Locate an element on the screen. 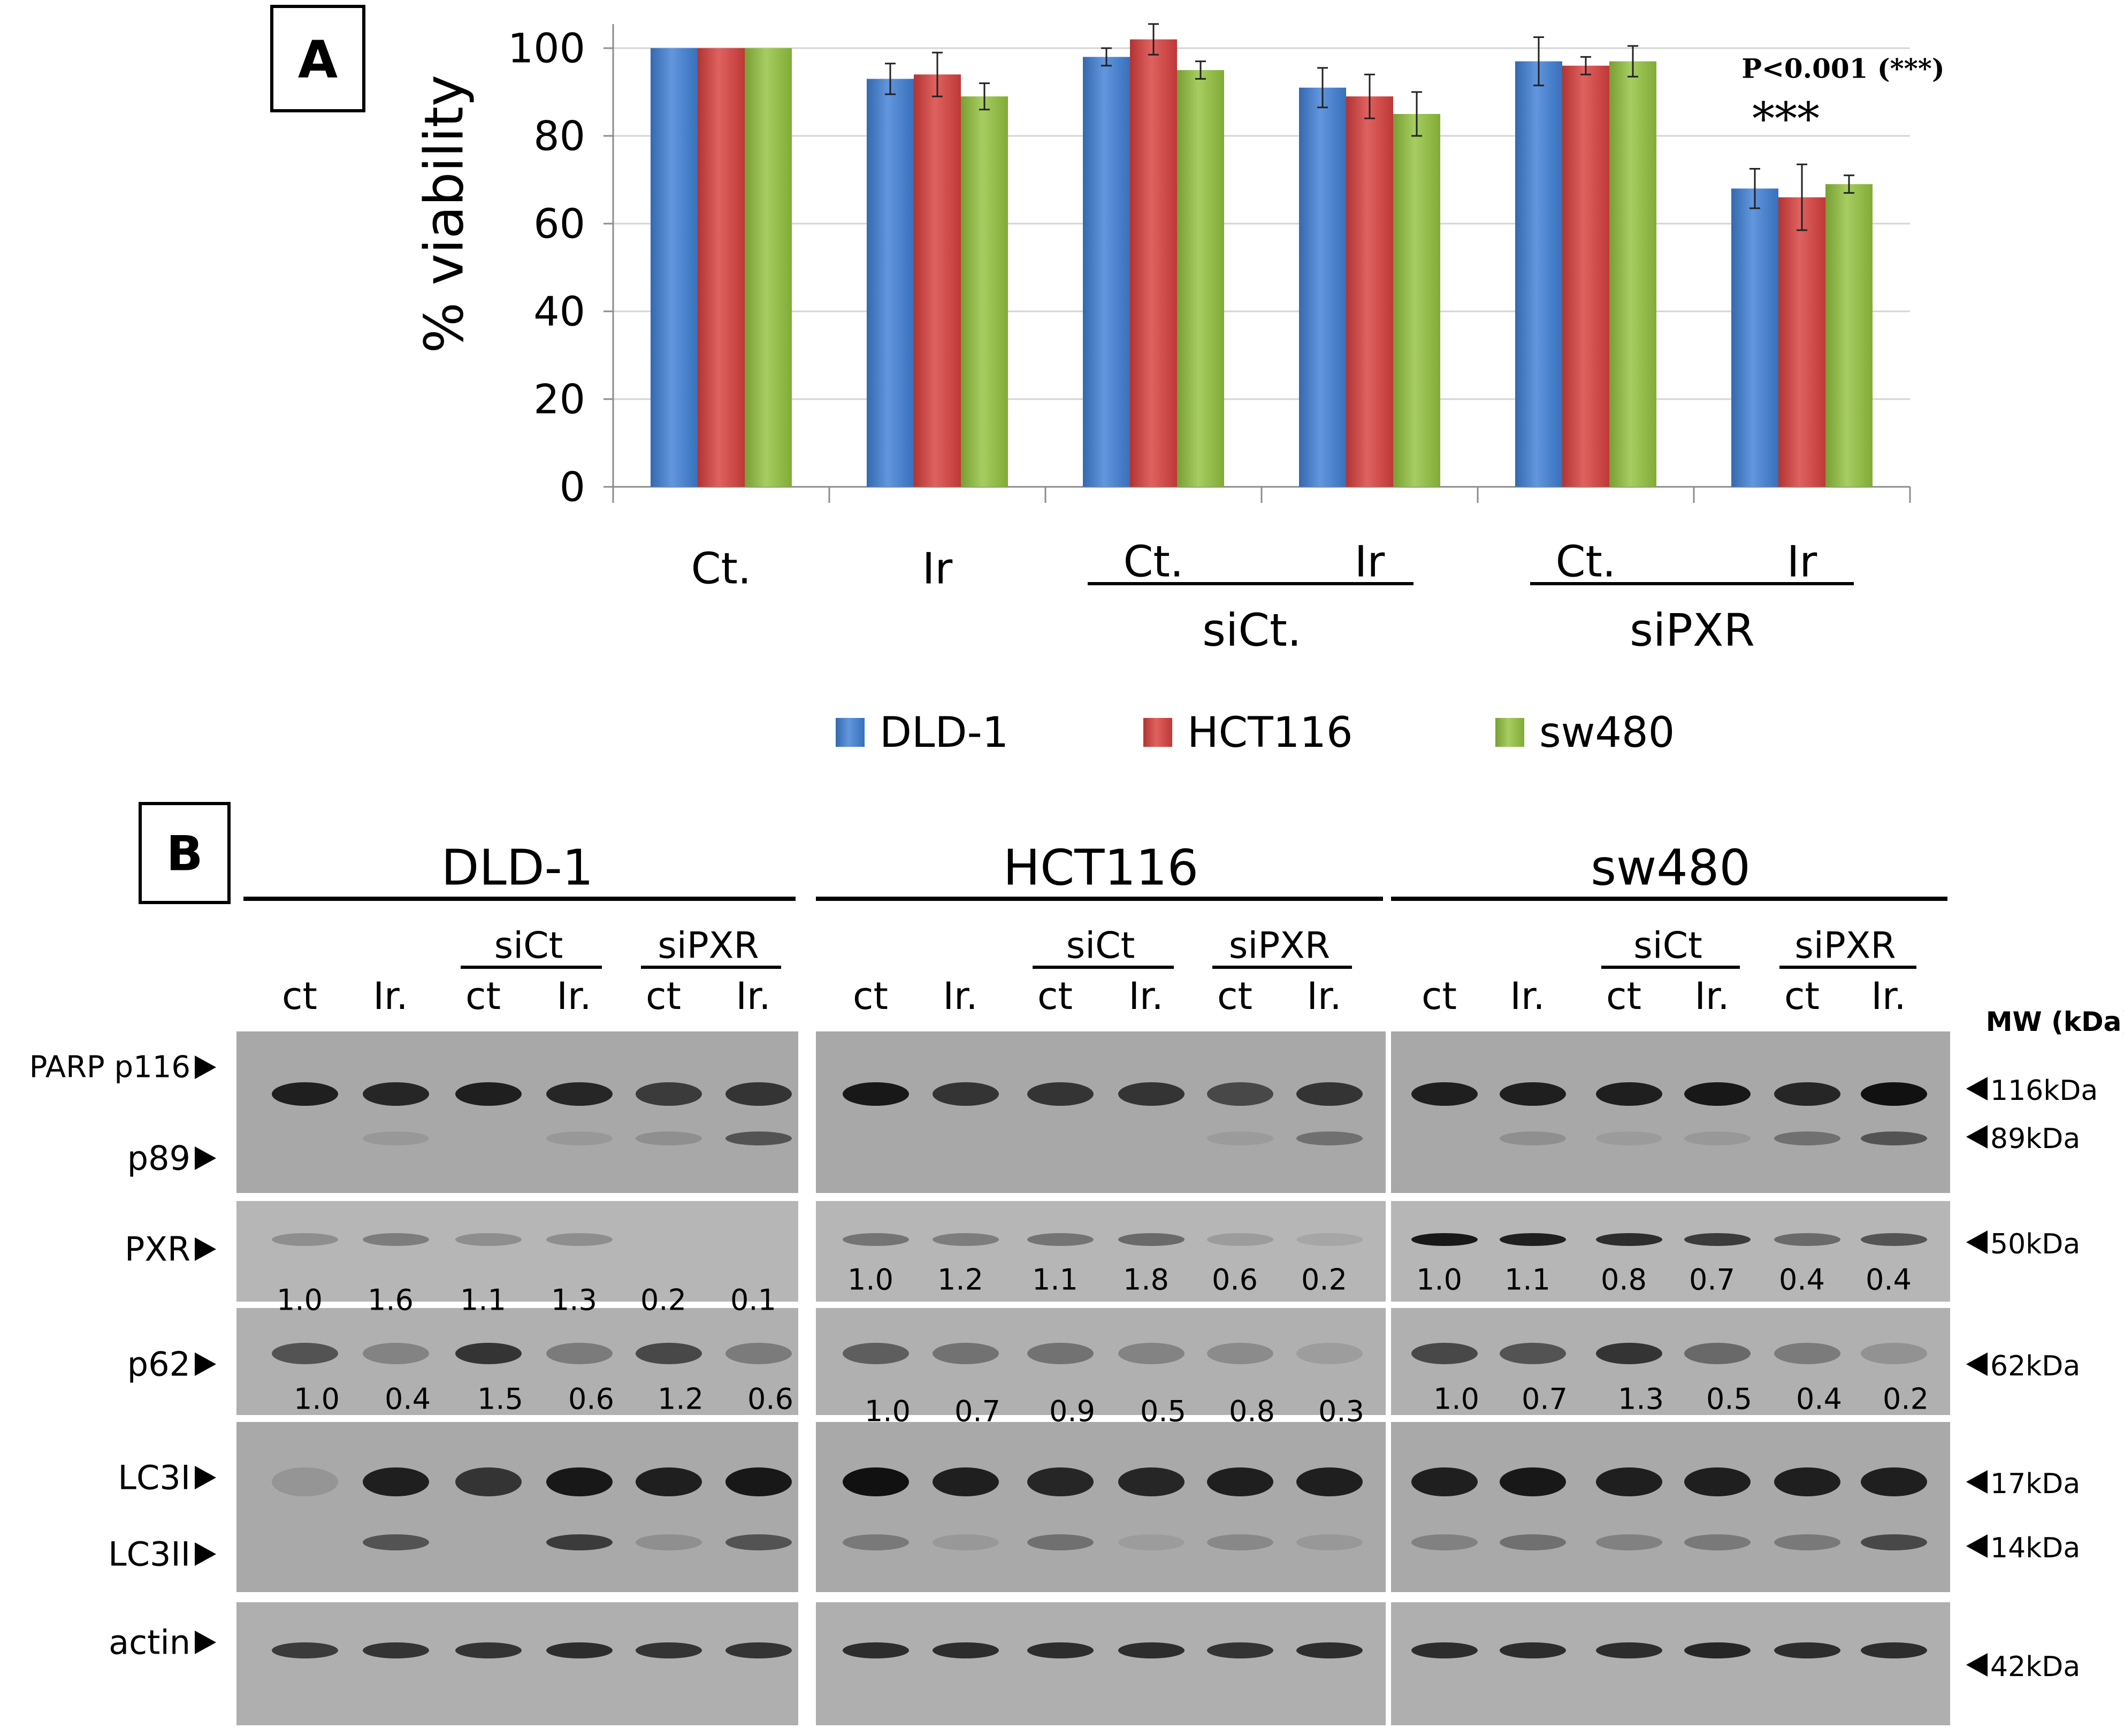 The image size is (2124, 1736). cell-line-title: sw480 is located at coordinates (1671, 868).